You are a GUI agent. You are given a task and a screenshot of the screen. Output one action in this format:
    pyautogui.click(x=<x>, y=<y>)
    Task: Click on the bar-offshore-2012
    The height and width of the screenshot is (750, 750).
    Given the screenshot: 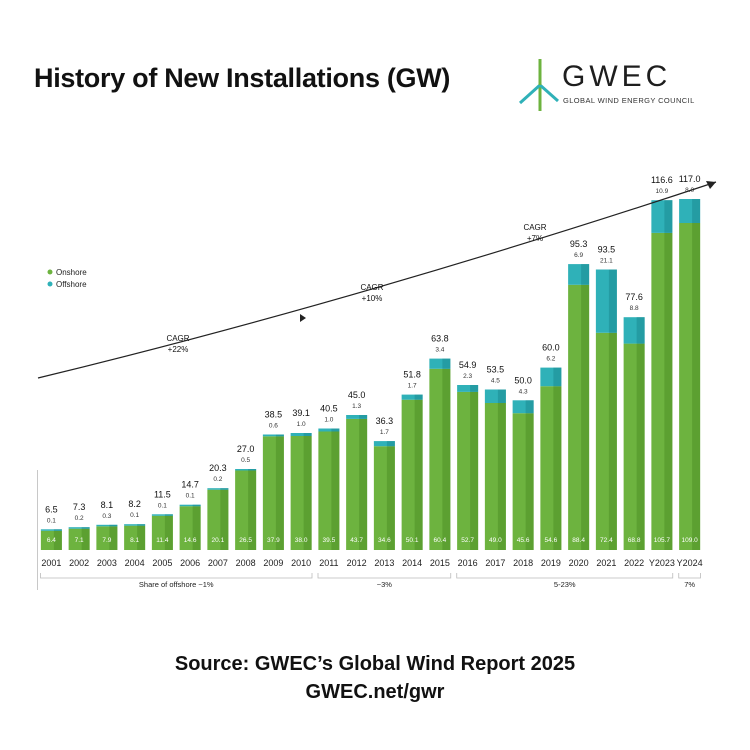 What is the action you would take?
    pyautogui.click(x=357, y=417)
    